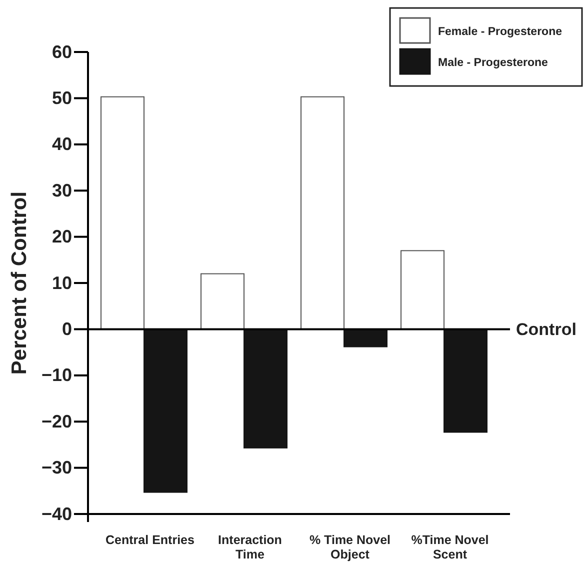 The width and height of the screenshot is (588, 570). What do you see at coordinates (62, 98) in the screenshot?
I see `y-tick-label: 50` at bounding box center [62, 98].